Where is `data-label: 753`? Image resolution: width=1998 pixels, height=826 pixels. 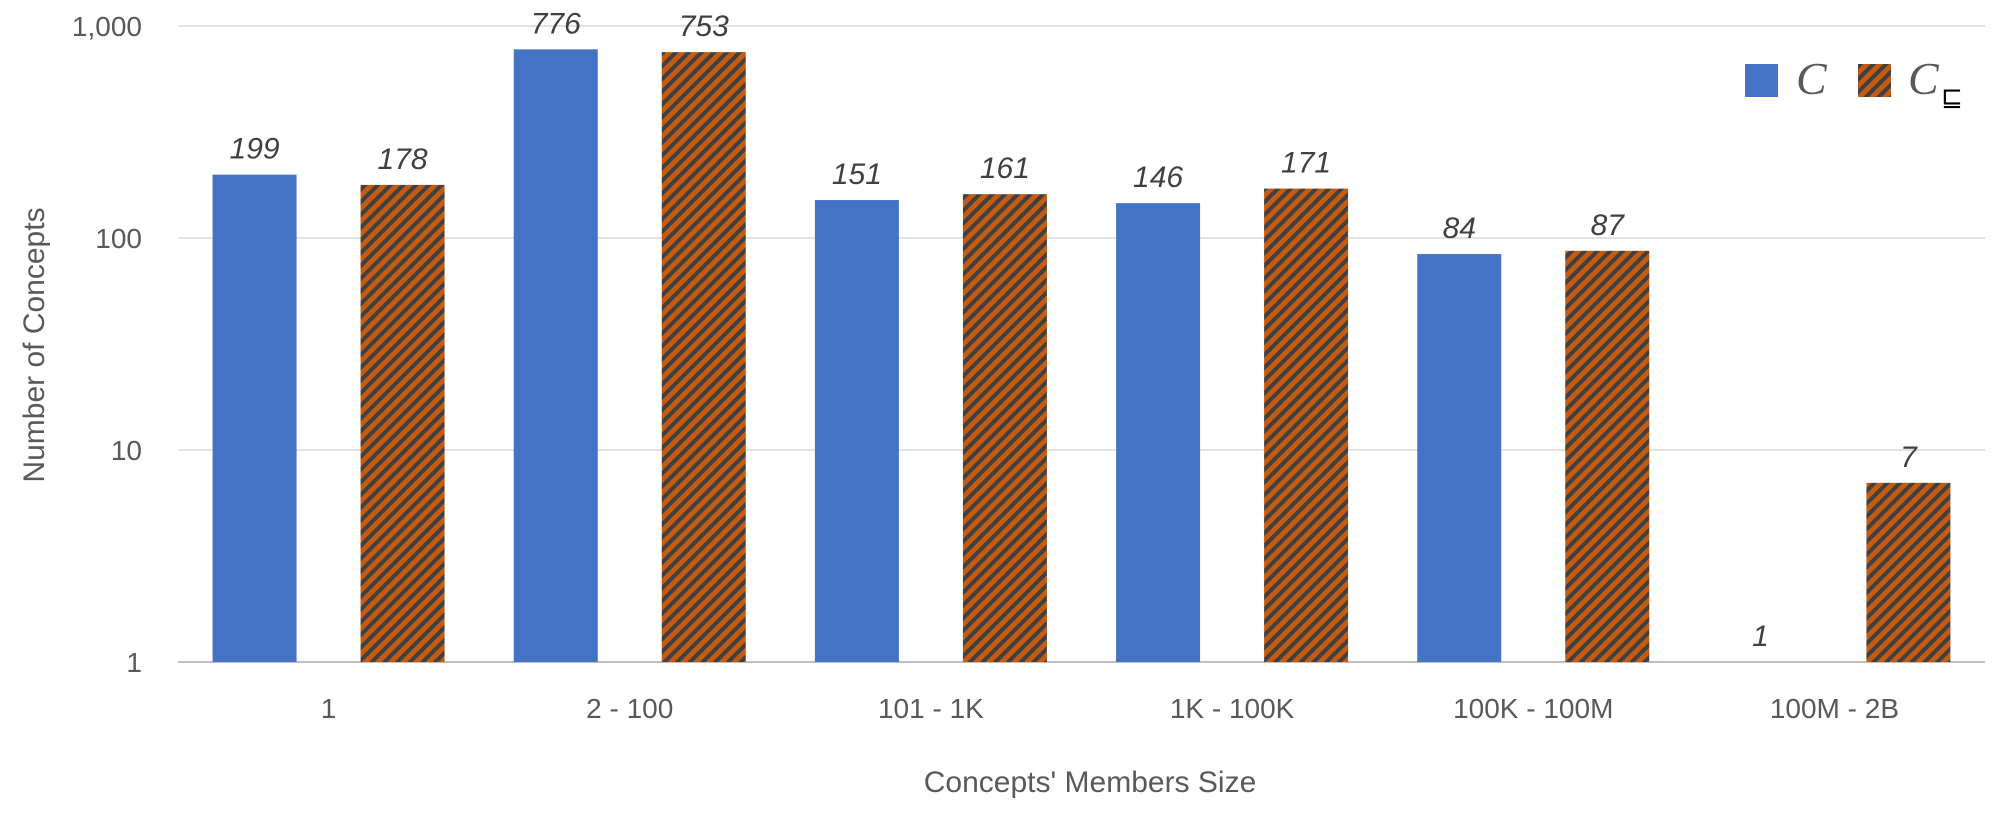
data-label: 753 is located at coordinates (704, 26).